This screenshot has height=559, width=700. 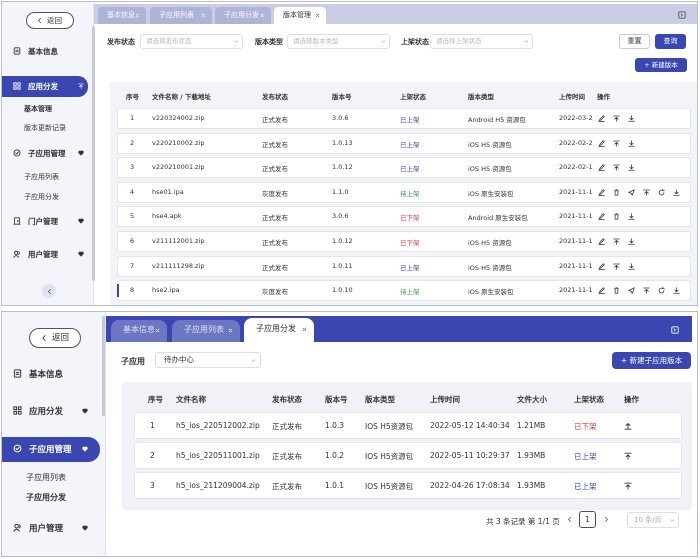 I want to click on status-text: 待上架, so click(x=410, y=193).